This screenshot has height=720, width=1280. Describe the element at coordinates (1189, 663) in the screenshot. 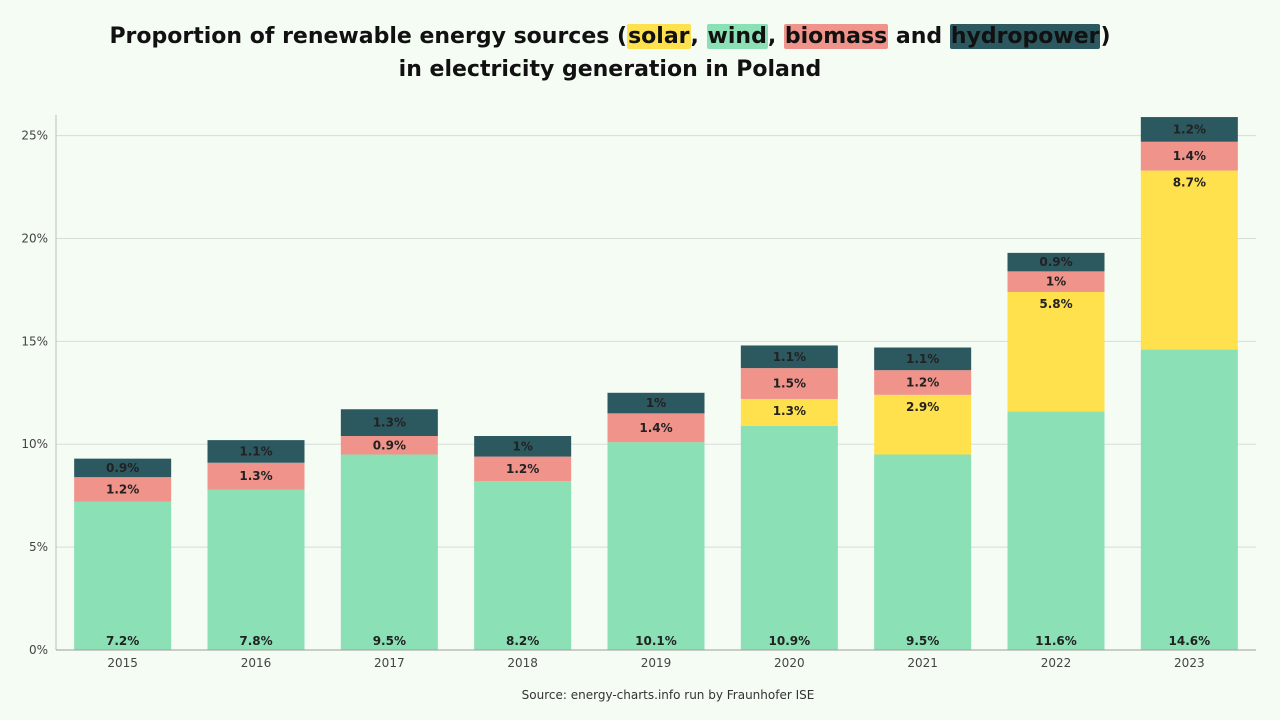

I see `x-tick-label: 2023` at that location.